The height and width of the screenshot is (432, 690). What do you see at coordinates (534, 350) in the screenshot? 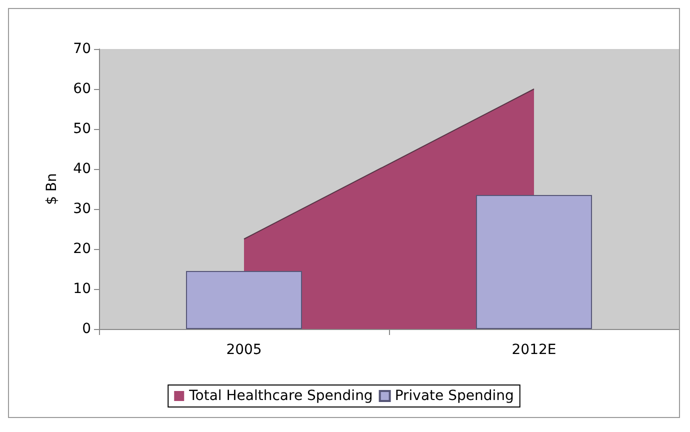
I see `x-tick-label: 2012E` at bounding box center [534, 350].